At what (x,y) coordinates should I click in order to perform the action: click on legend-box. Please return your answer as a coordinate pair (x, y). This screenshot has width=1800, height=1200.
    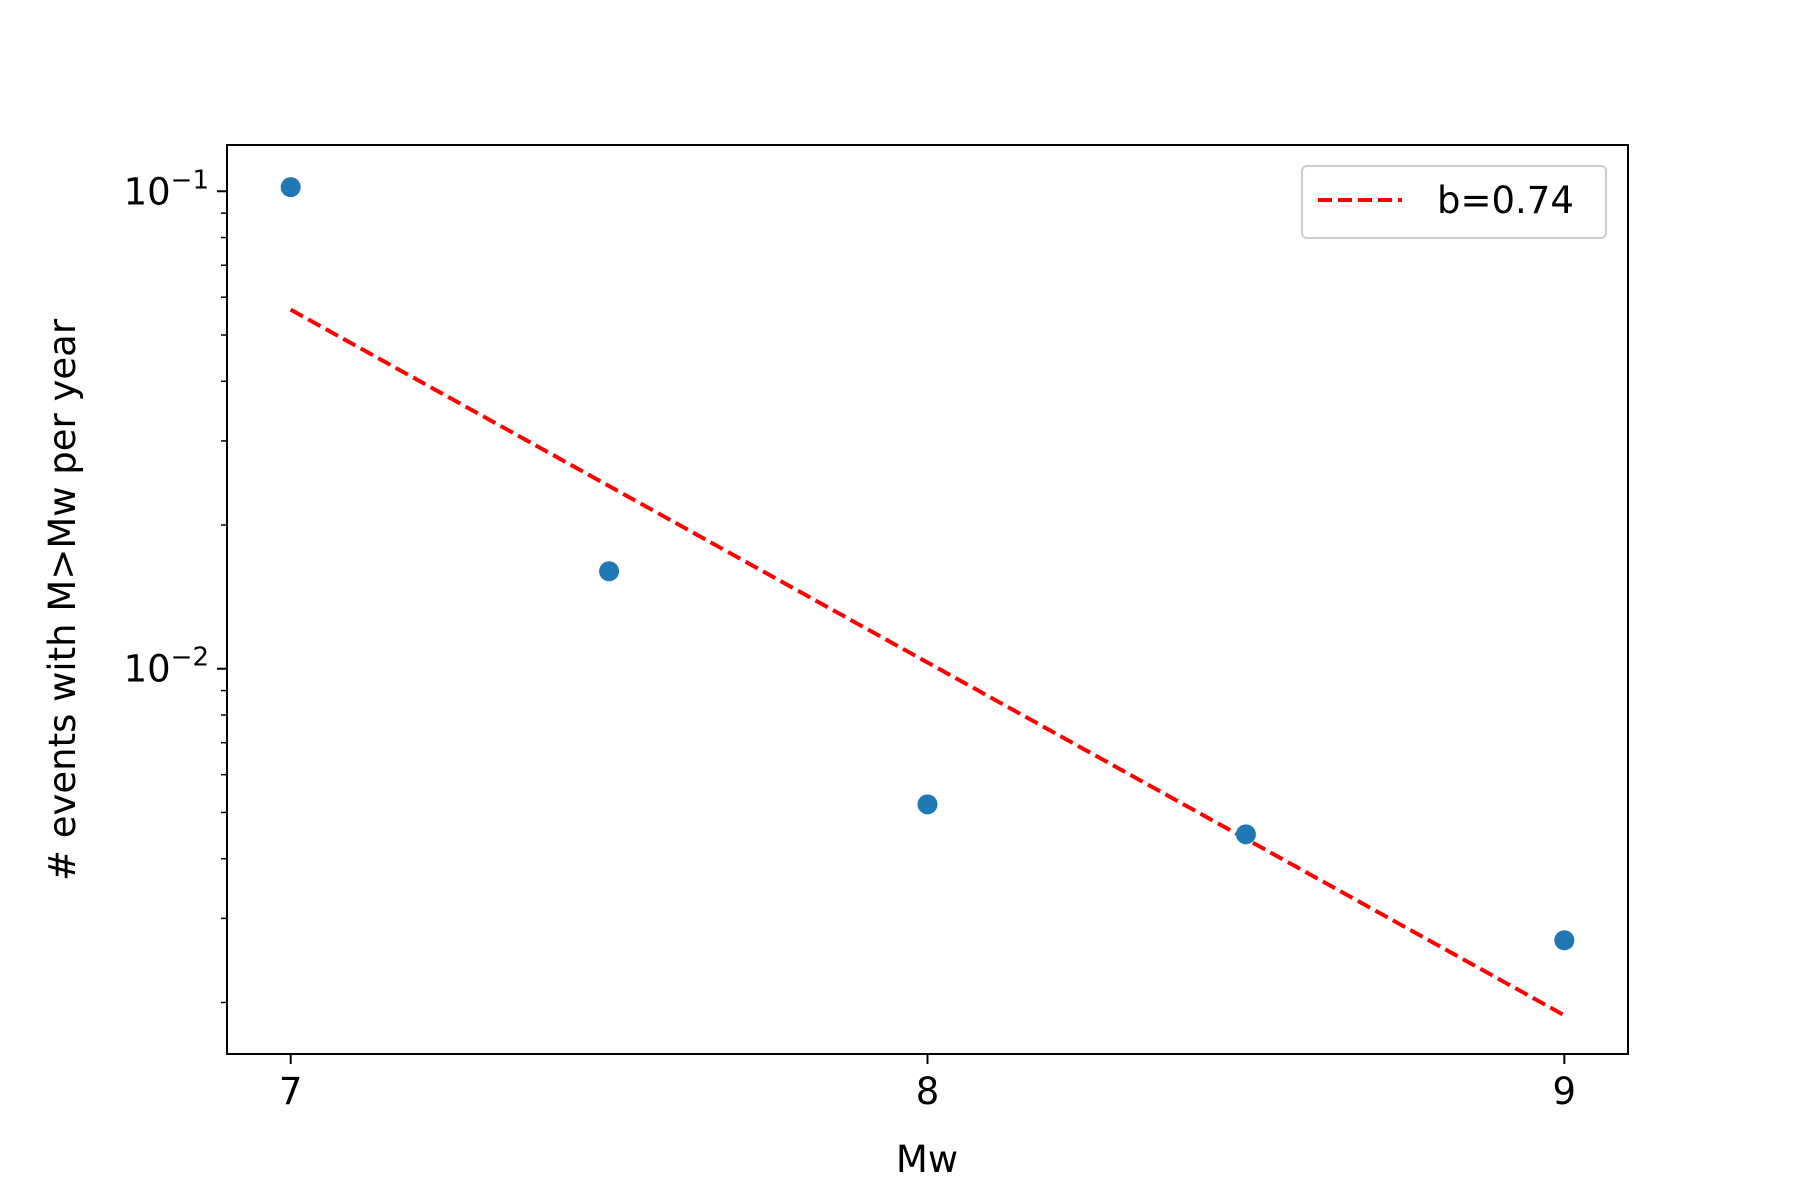
    Looking at the image, I should click on (1454, 202).